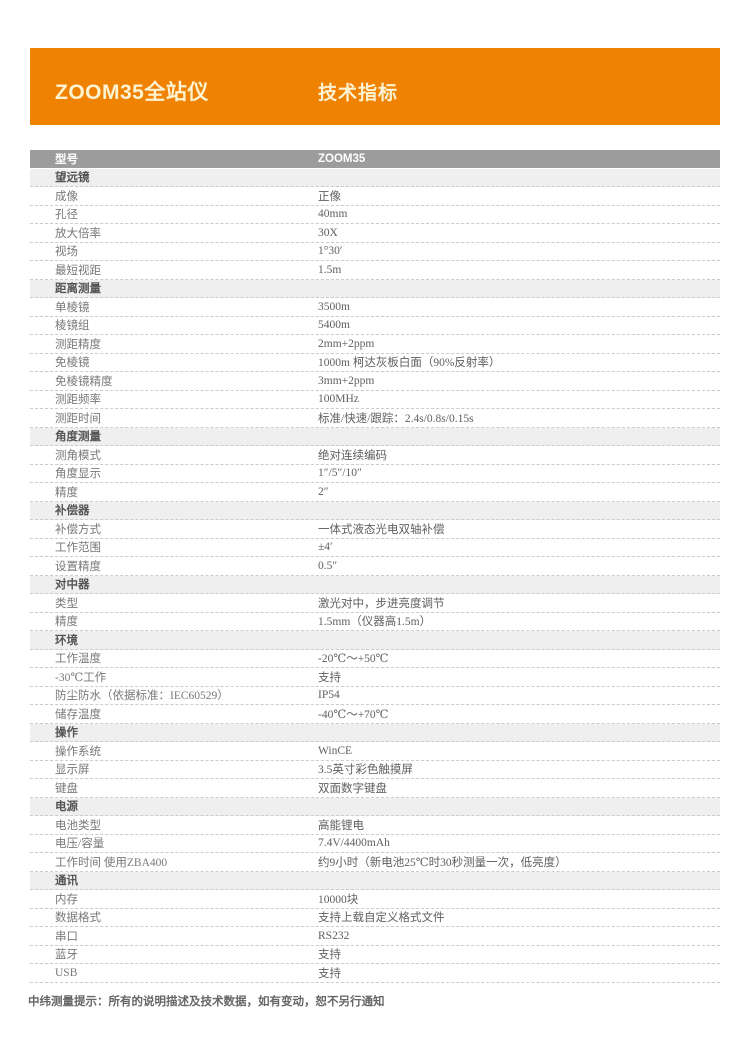 The image size is (750, 1059). I want to click on row-label: 类型, so click(66, 603).